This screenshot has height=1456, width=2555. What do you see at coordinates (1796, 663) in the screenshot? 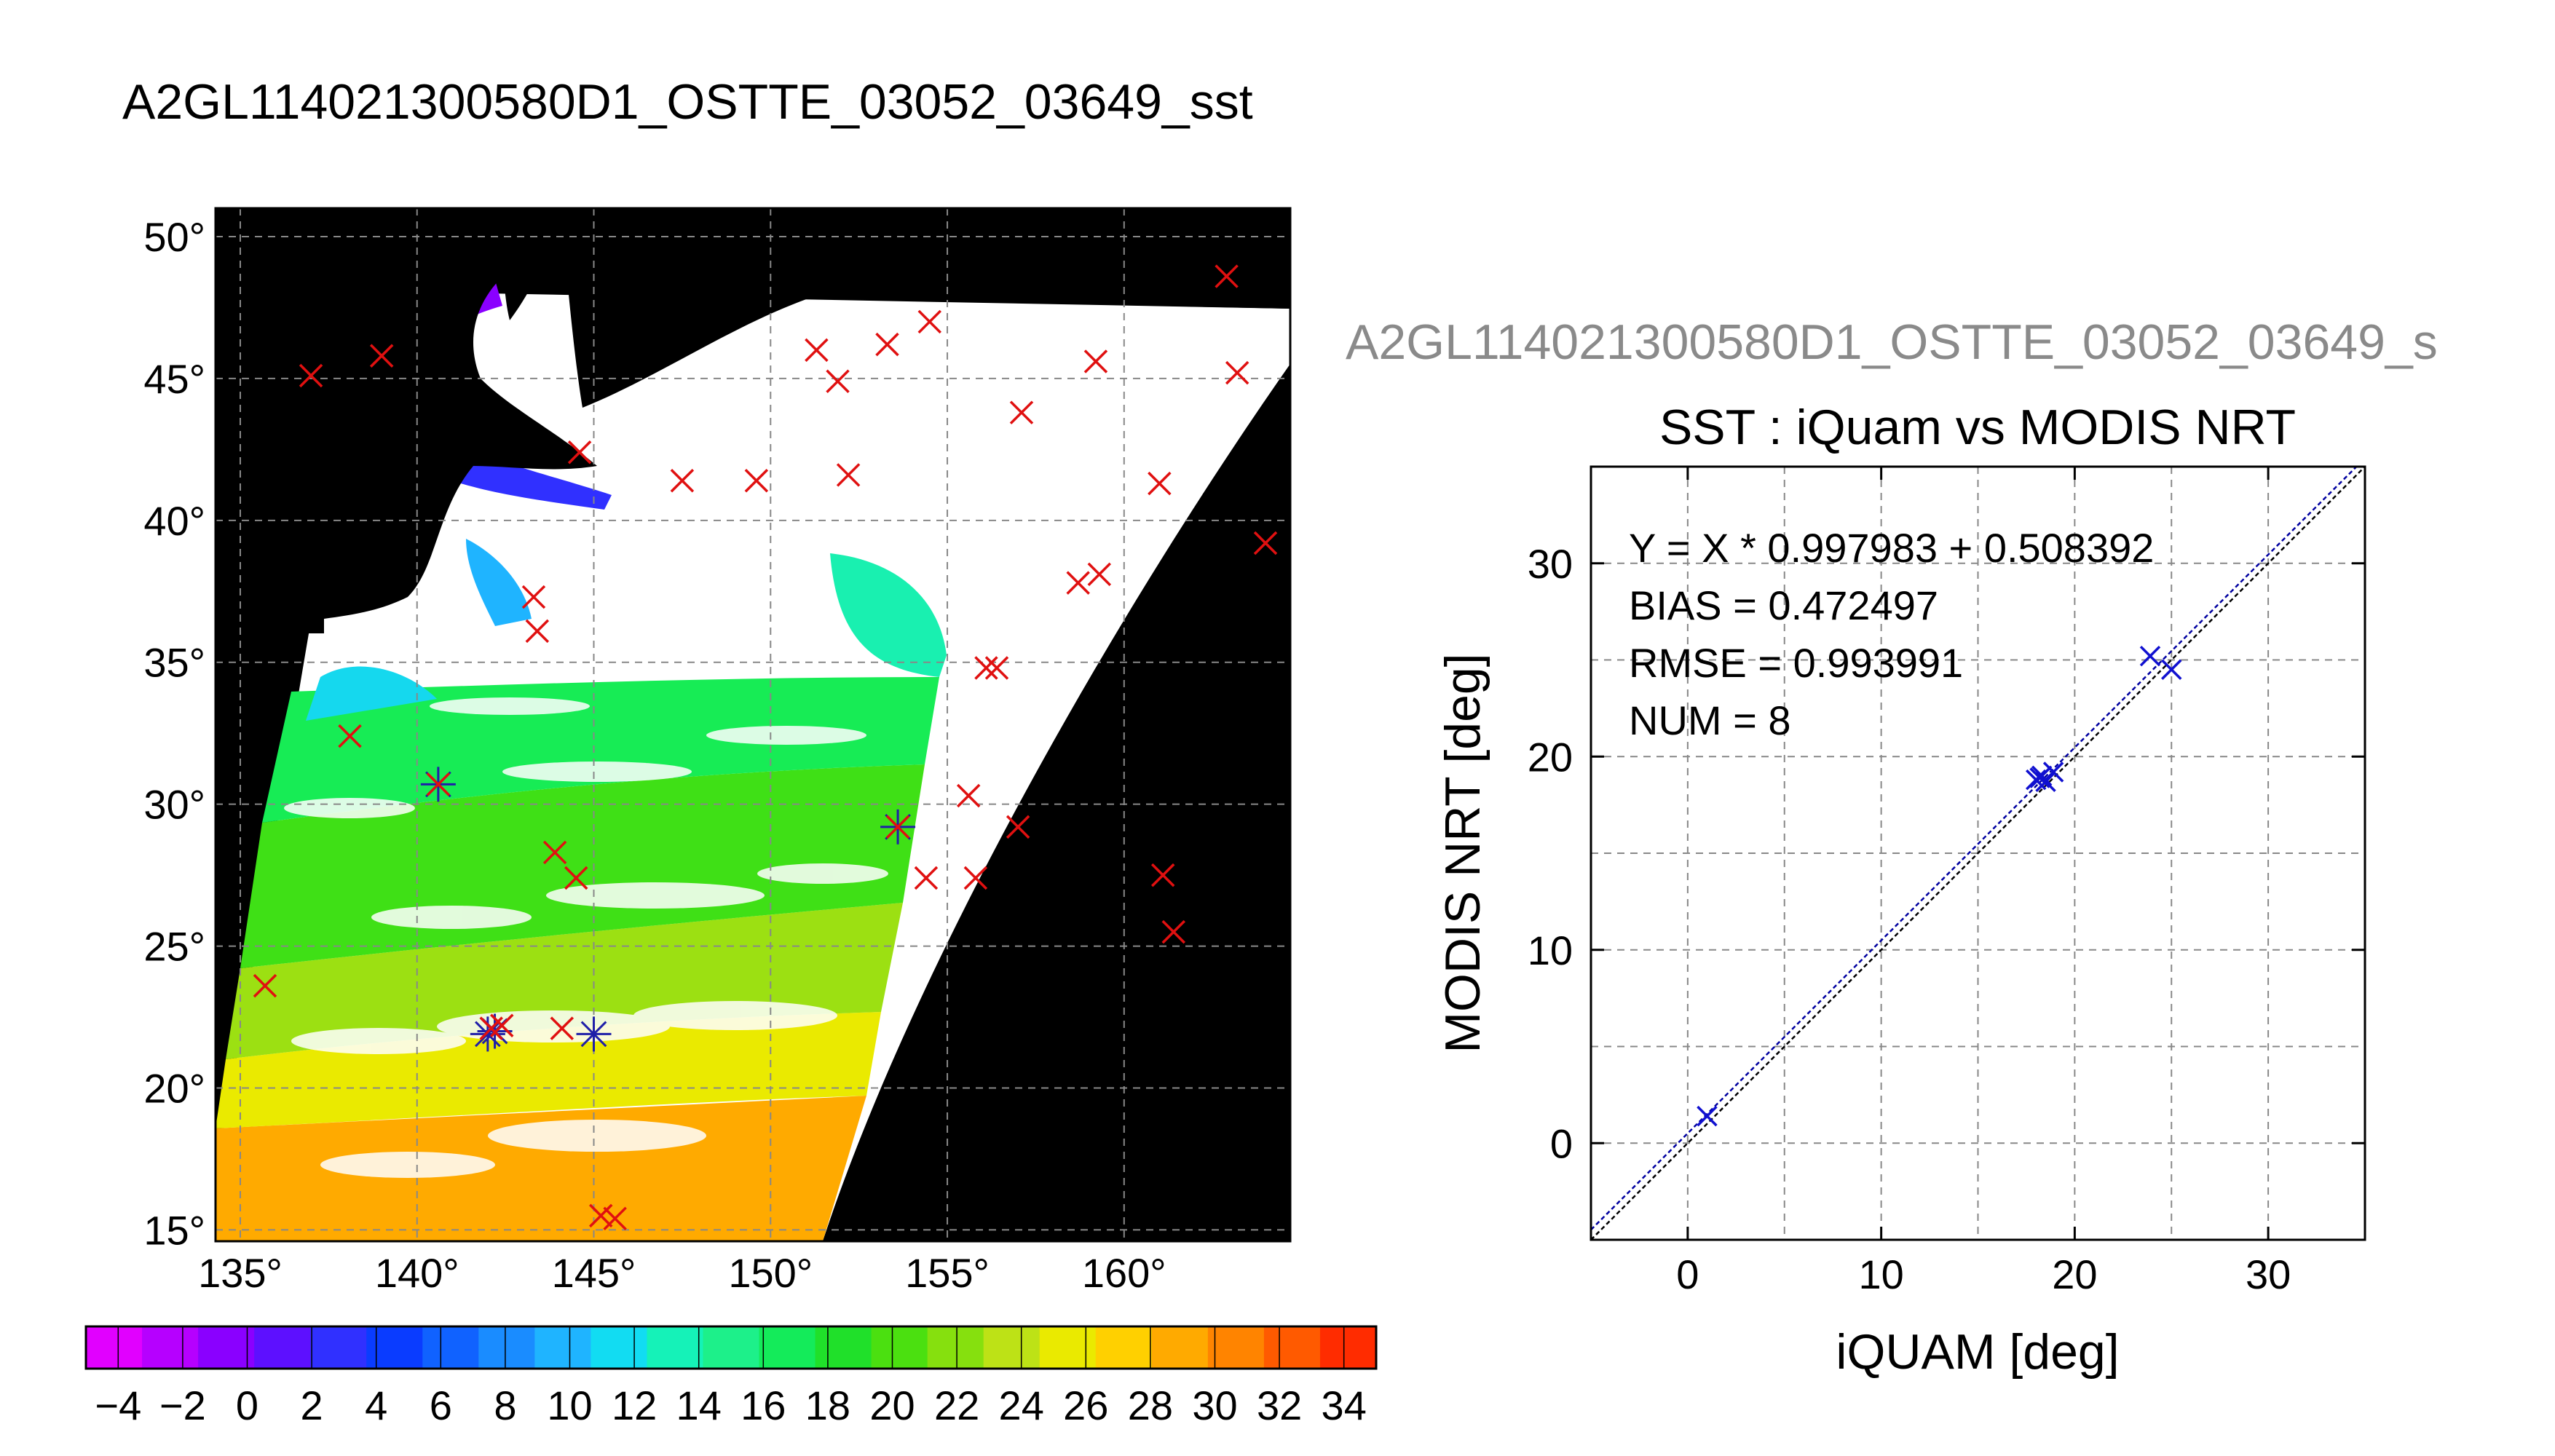
I see `scatter-stat-line: RMSE = 0.993991` at bounding box center [1796, 663].